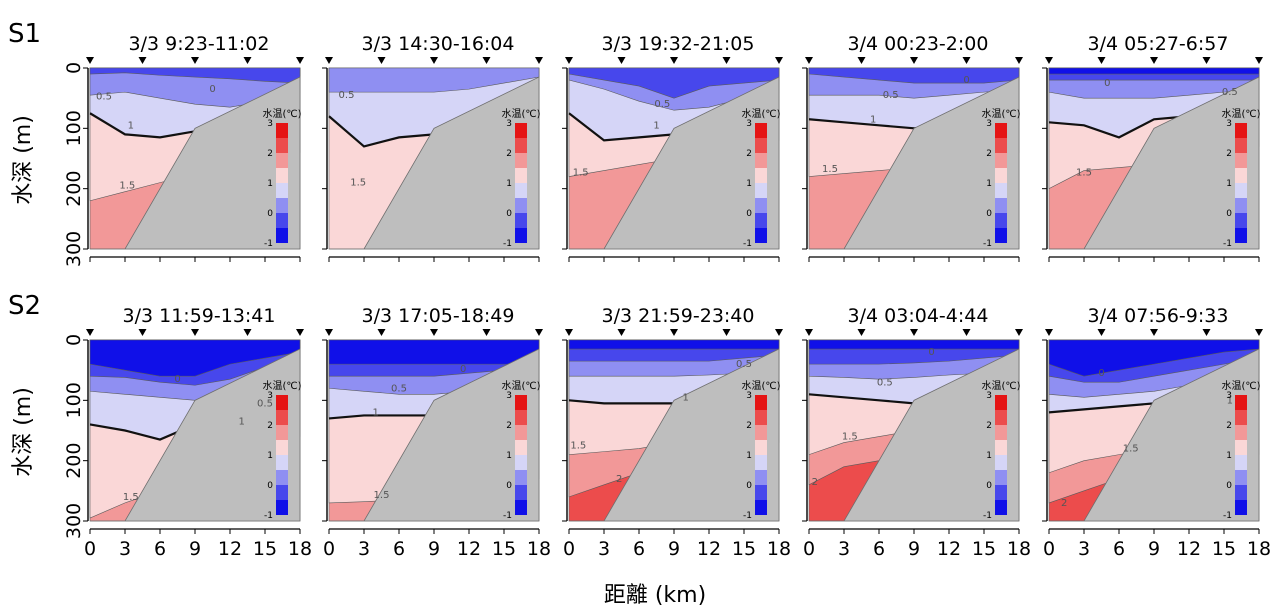 This screenshot has width=1279, height=612. I want to click on panel-title: 3/3 17:05-18:49, so click(438, 316).